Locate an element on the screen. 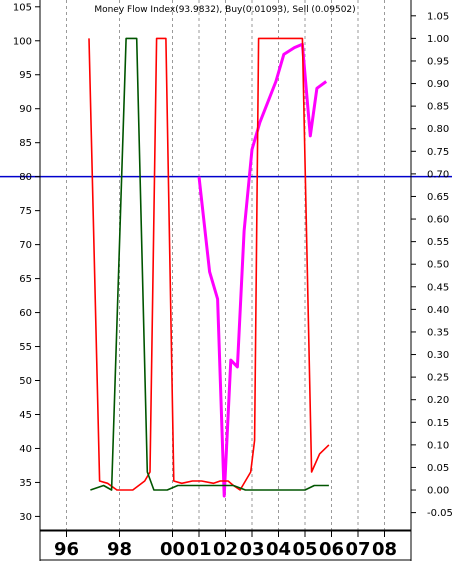 This screenshot has height=565, width=452. x-tick-label: 02 is located at coordinates (225, 549).